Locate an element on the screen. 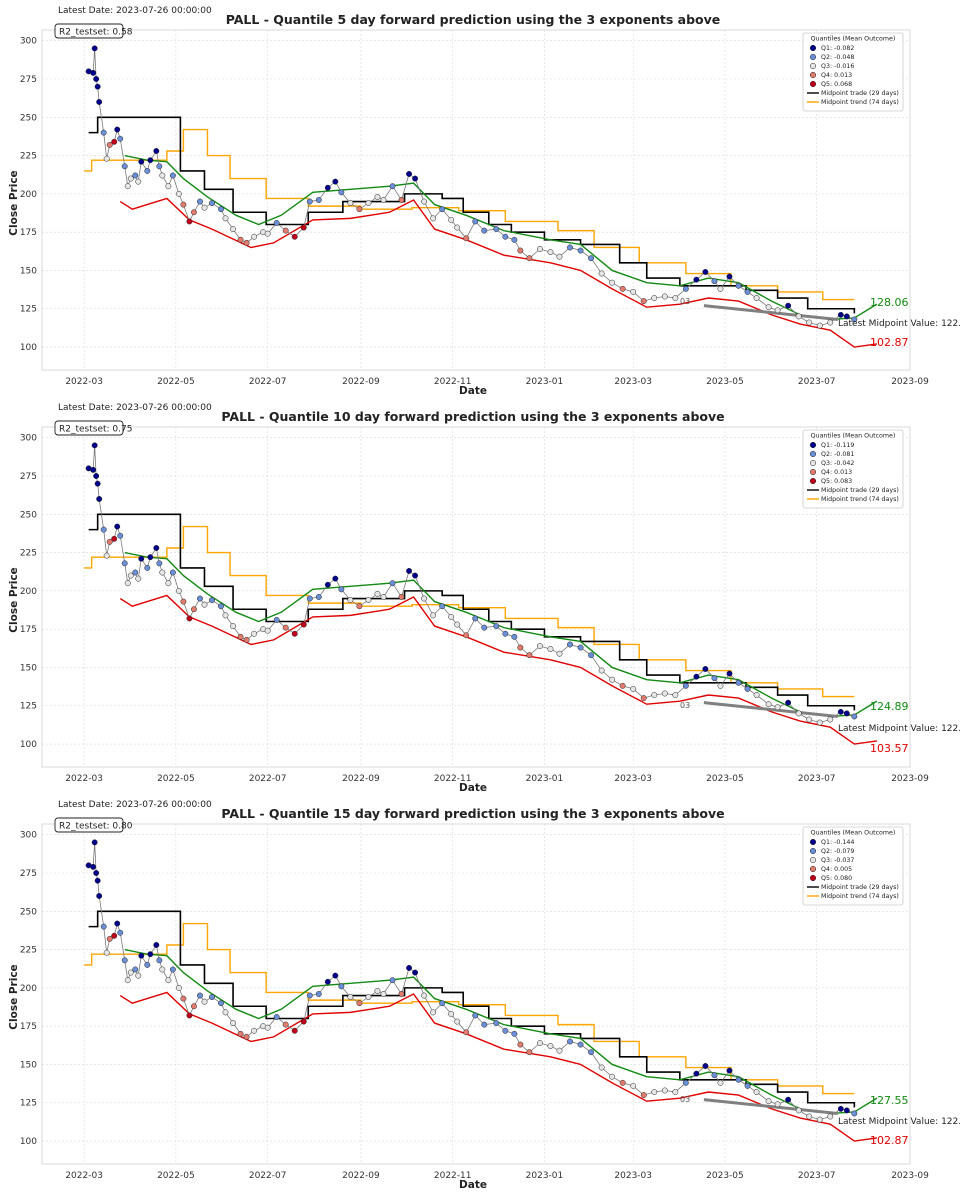 This screenshot has height=1200, width=960. r2-box is located at coordinates (89, 825).